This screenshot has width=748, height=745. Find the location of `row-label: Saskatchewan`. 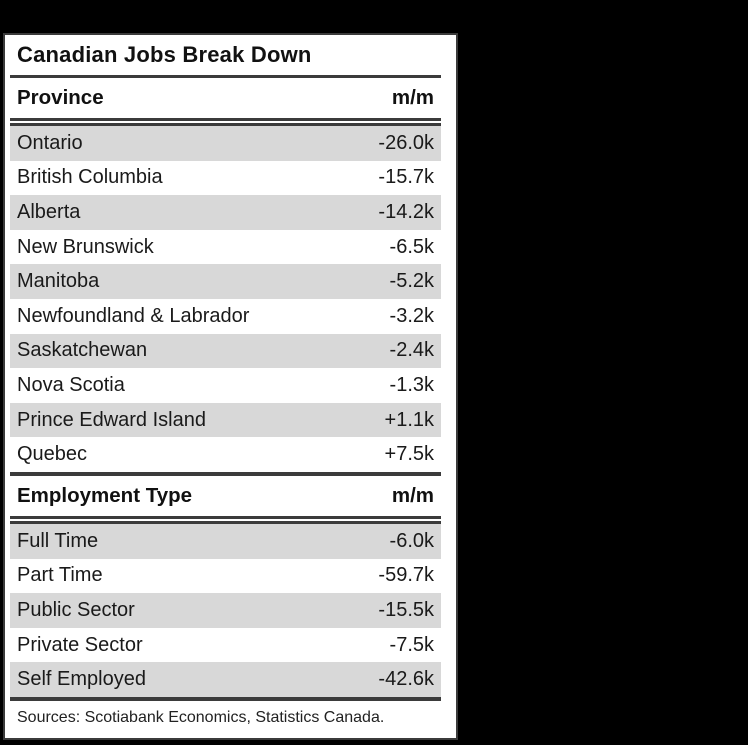

row-label: Saskatchewan is located at coordinates (82, 350).